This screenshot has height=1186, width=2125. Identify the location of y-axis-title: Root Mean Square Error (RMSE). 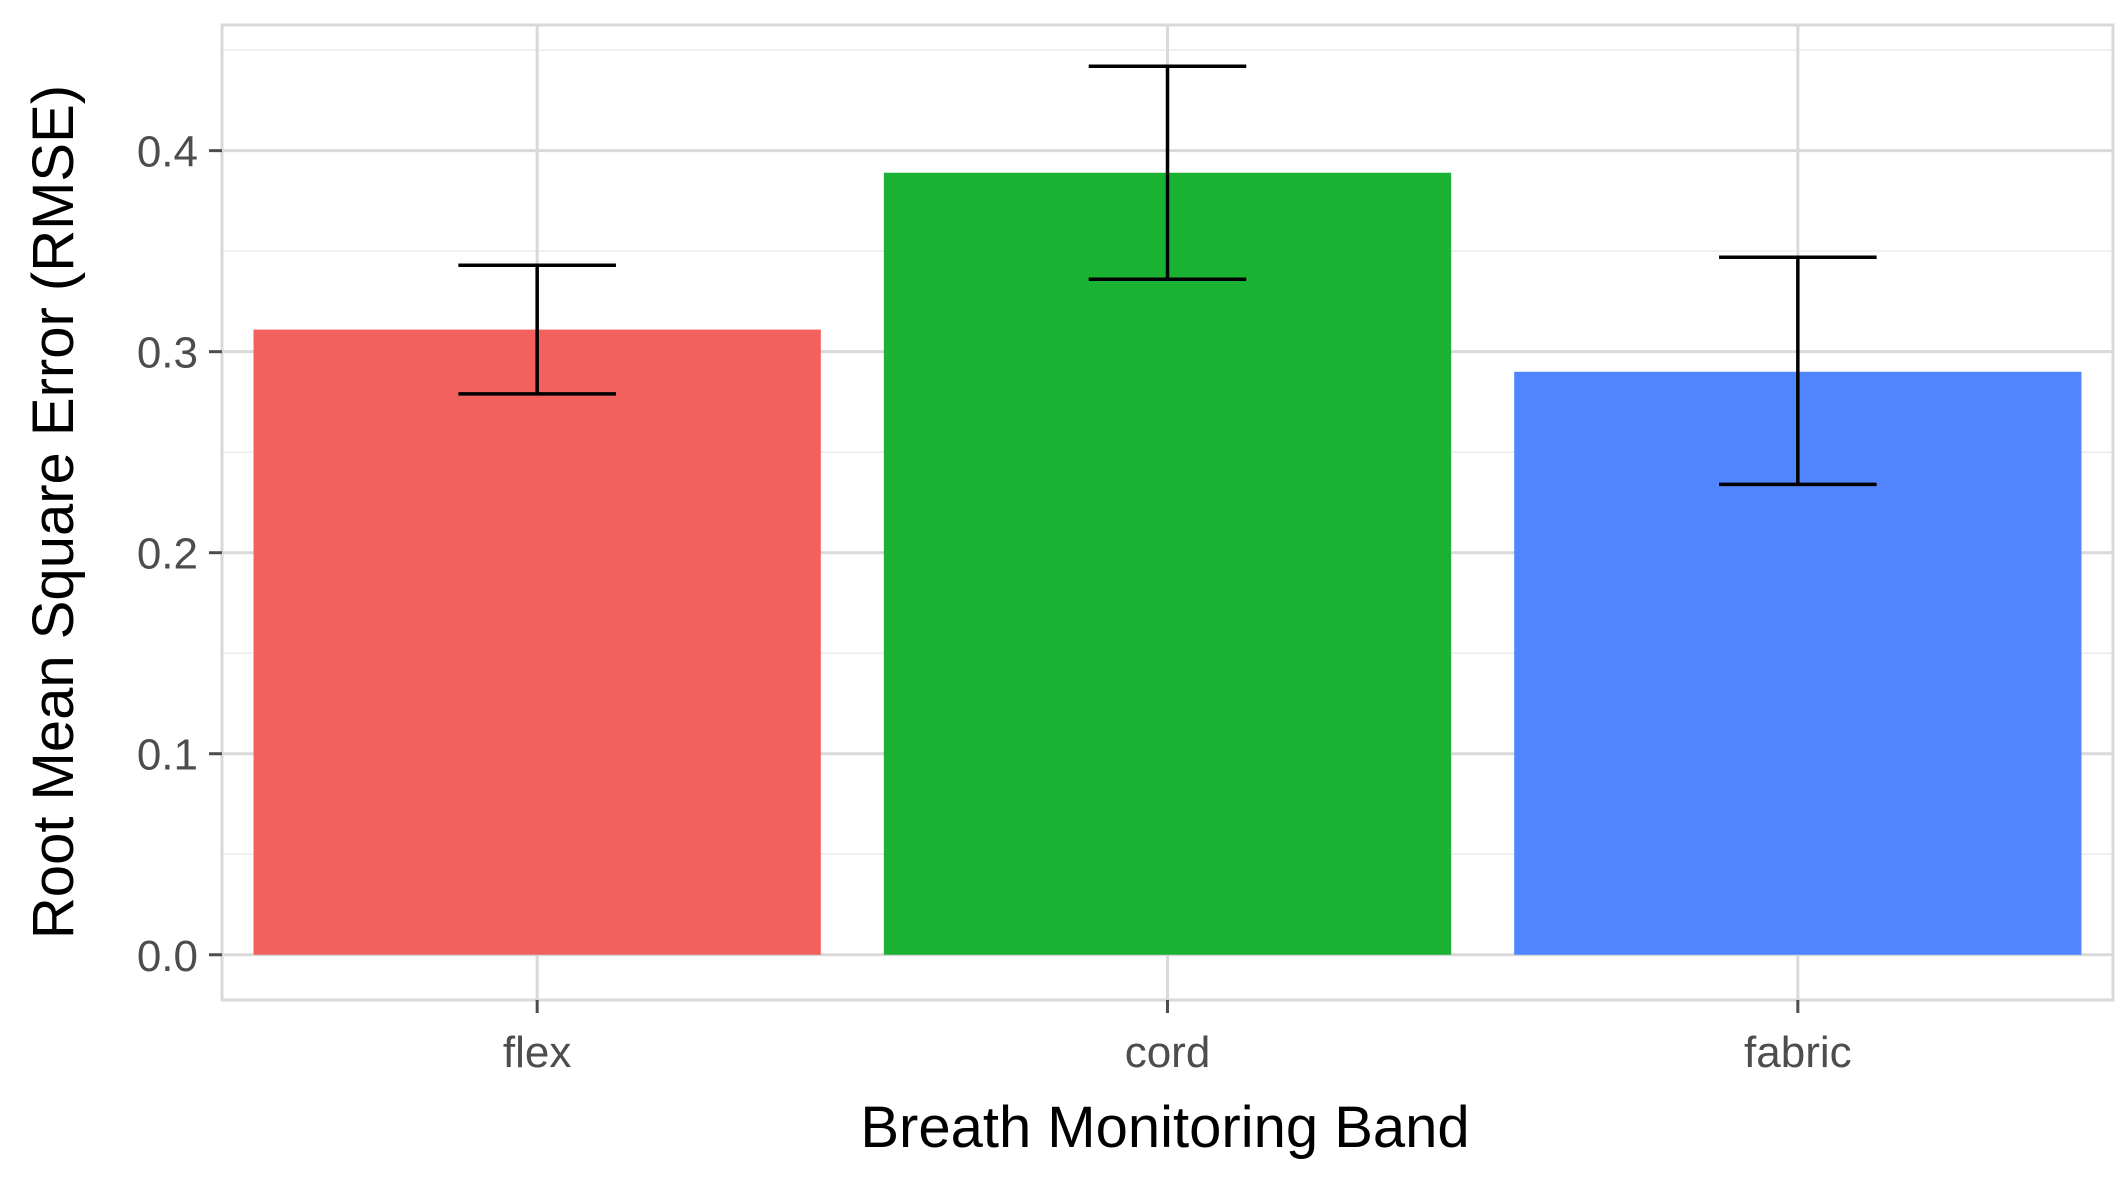
(53, 512).